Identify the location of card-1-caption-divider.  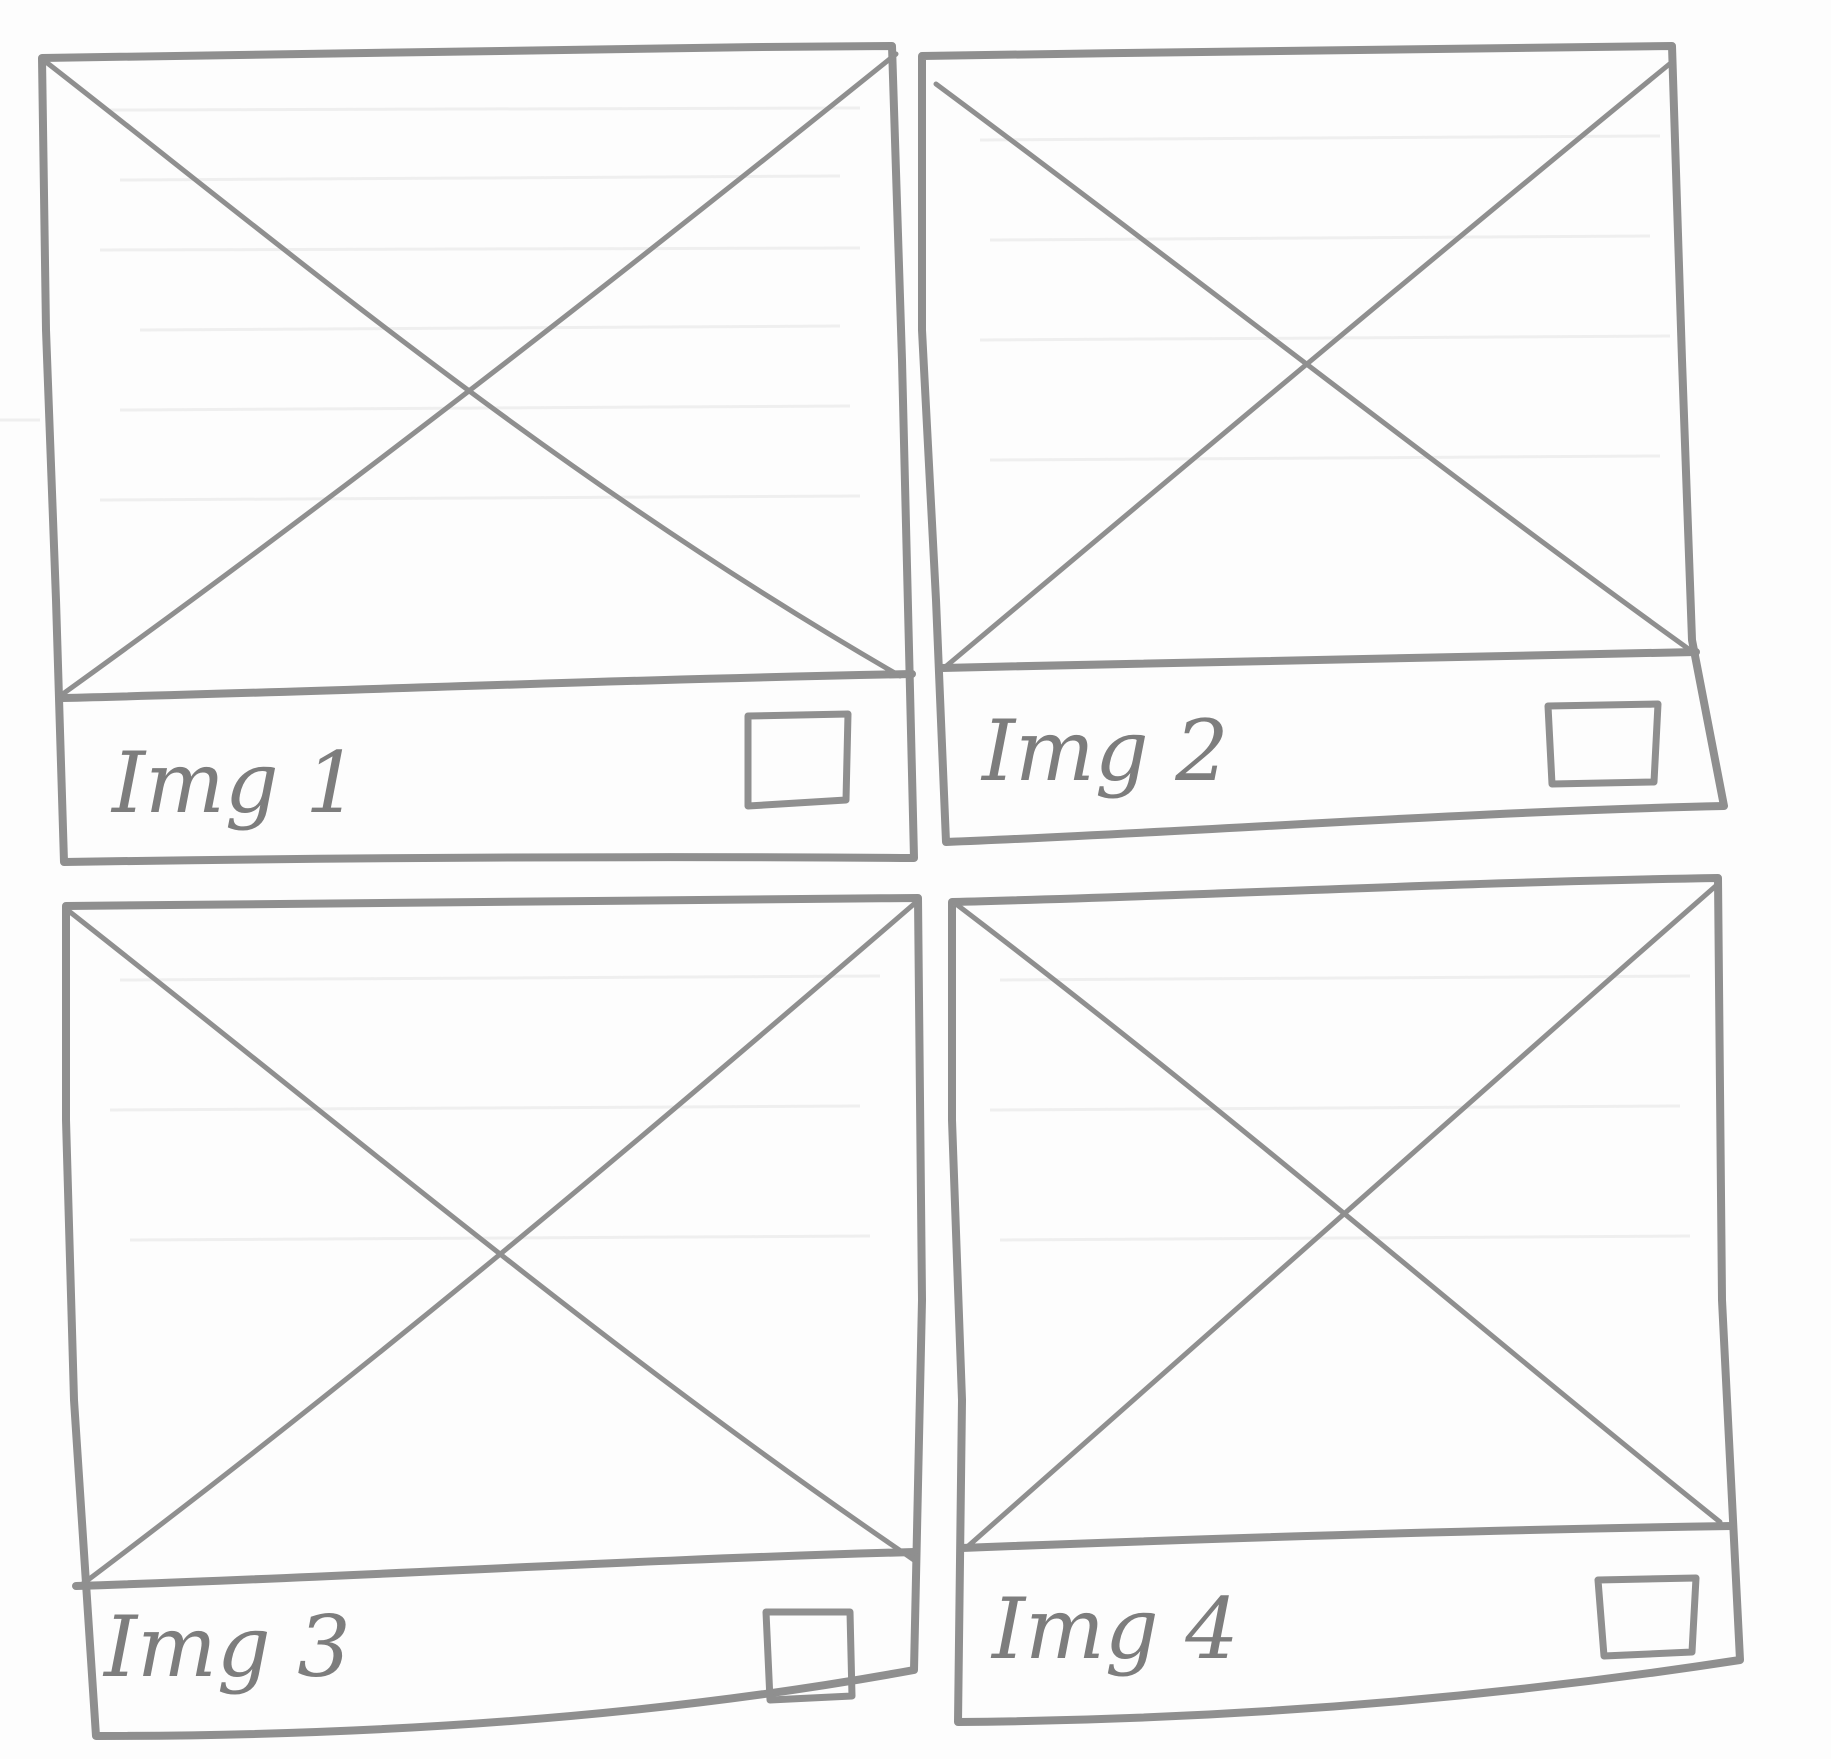
(487, 686).